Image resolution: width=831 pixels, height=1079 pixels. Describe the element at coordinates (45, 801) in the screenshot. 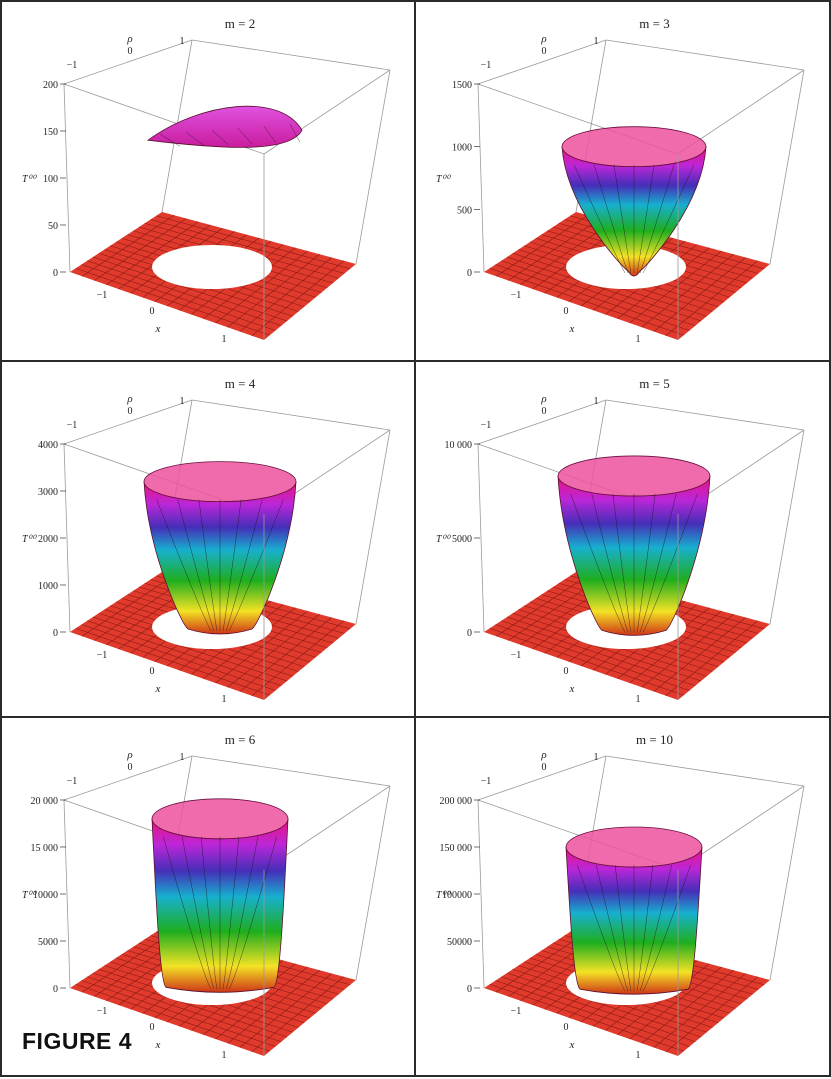

I see `z-tick-label: 20 000` at that location.